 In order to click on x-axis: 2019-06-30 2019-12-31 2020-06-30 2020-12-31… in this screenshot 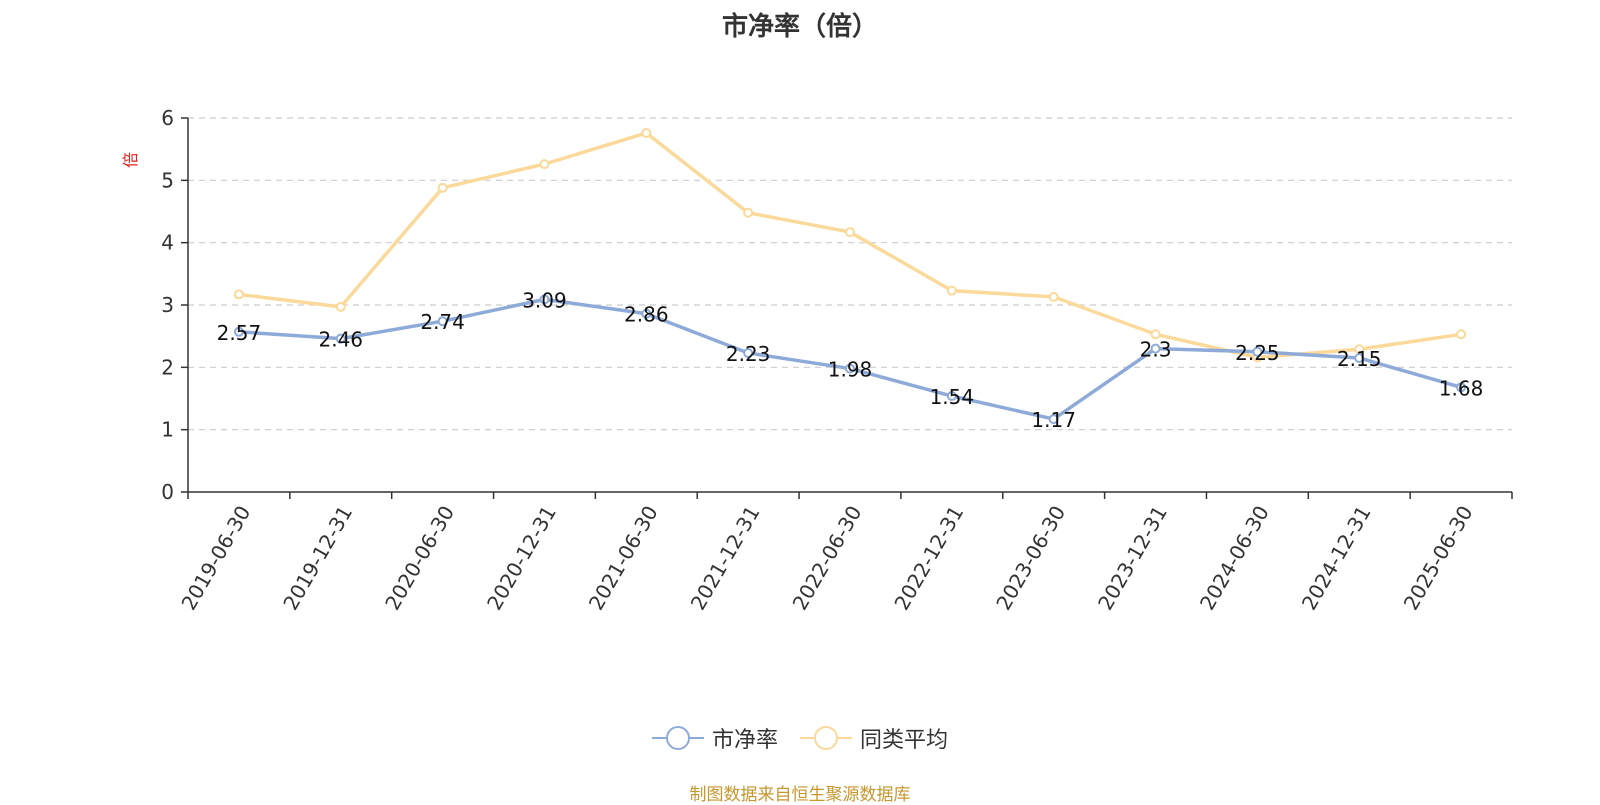, I will do `click(844, 553)`.